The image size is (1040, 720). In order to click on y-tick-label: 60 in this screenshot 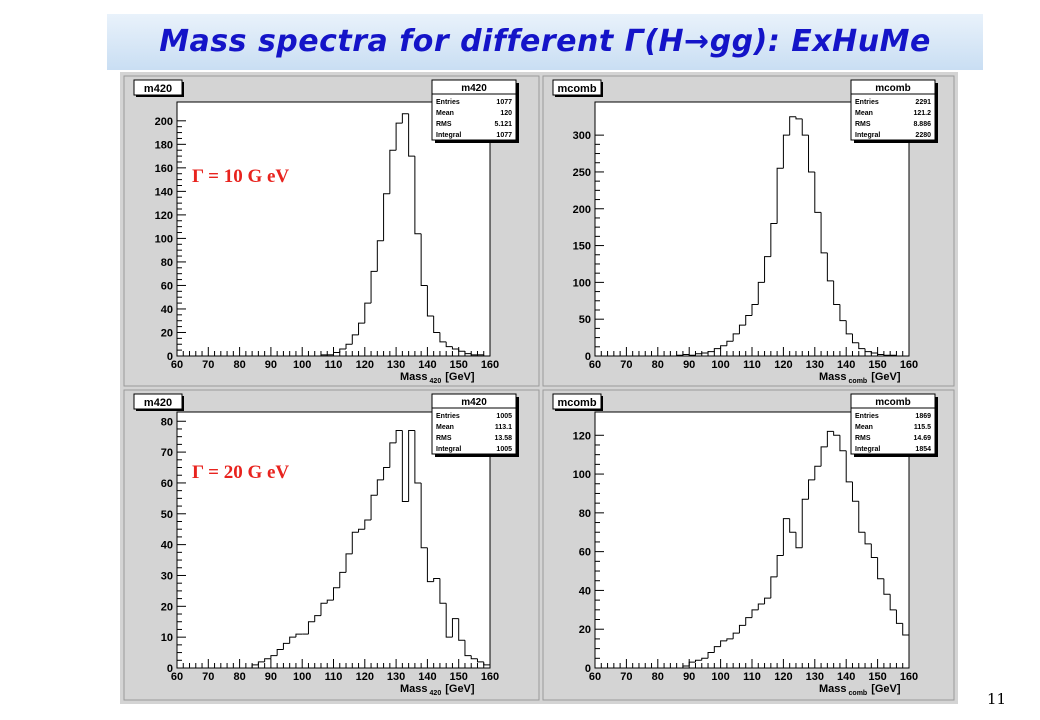, I will do `click(585, 553)`.